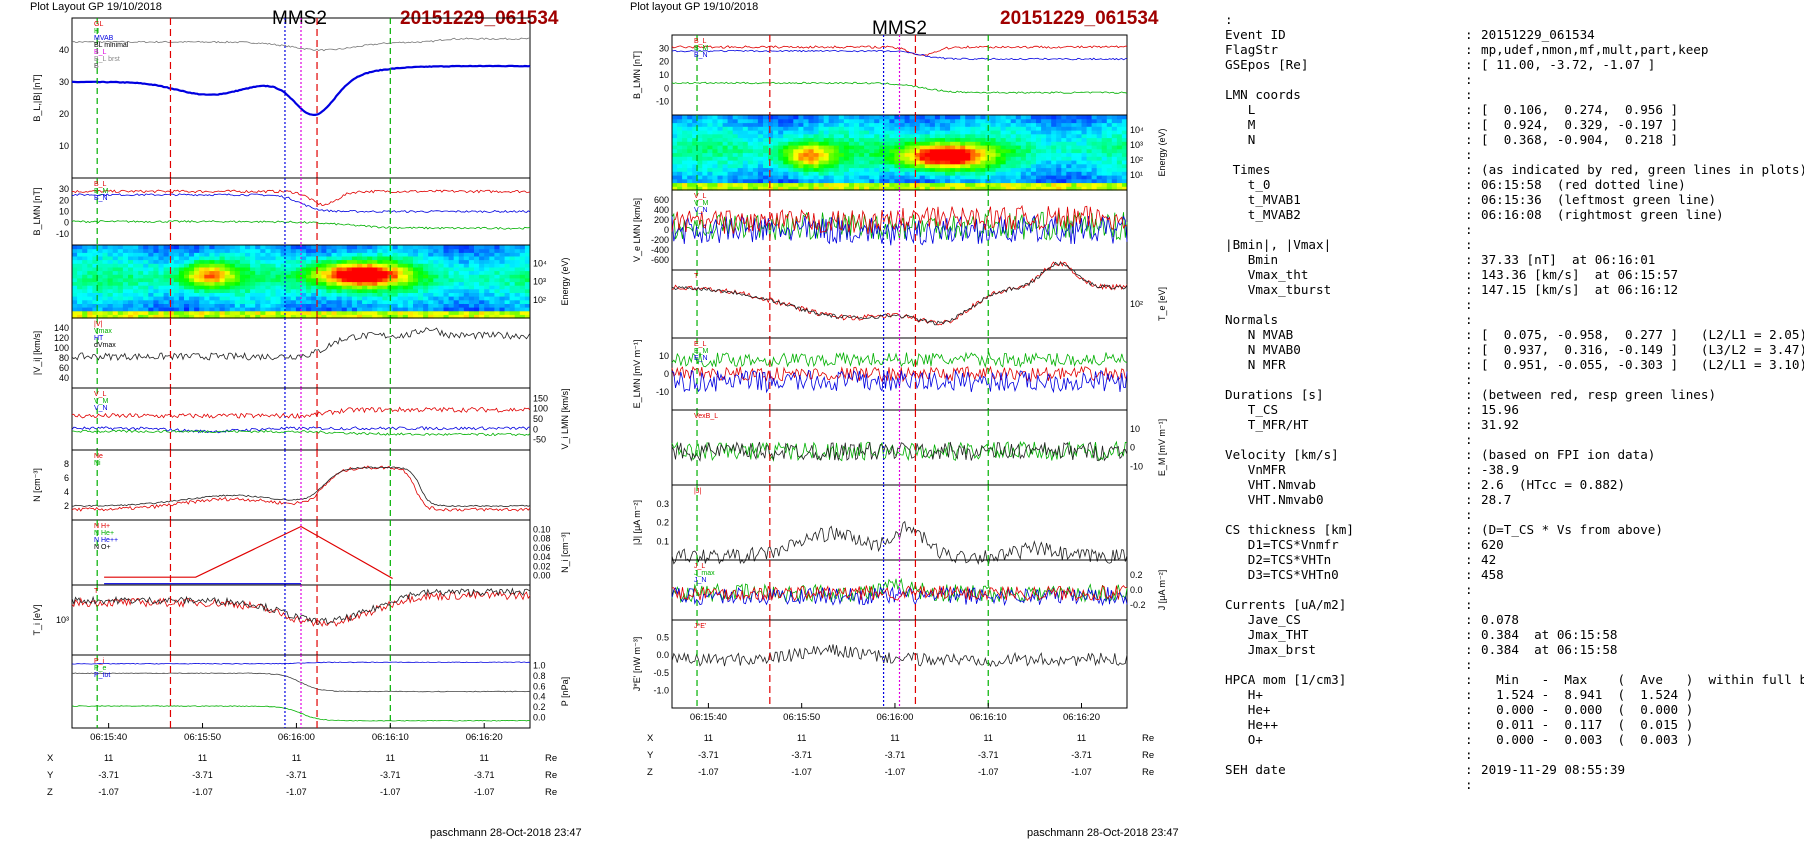 The image size is (1804, 841). I want to click on info-key: He++, so click(1252, 724).